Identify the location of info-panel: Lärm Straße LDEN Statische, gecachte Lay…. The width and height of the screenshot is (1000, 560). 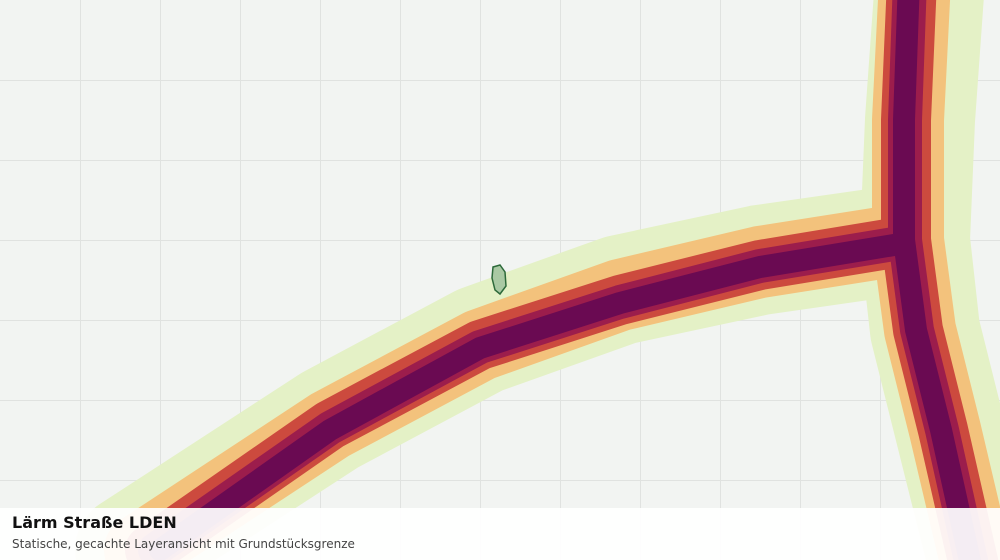
(500, 534).